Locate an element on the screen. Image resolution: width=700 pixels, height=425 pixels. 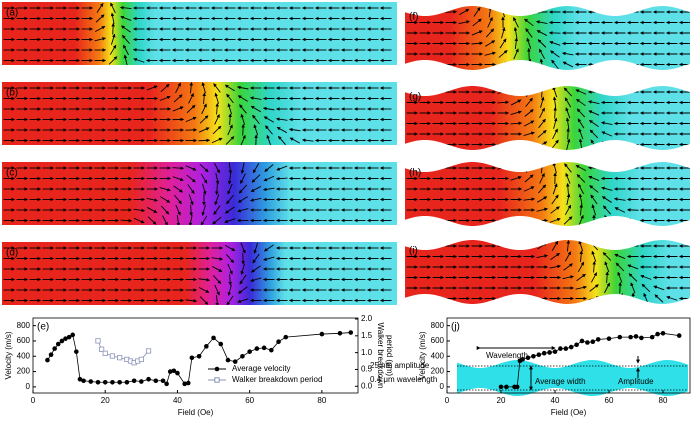
legend-marker is located at coordinates (217, 380).